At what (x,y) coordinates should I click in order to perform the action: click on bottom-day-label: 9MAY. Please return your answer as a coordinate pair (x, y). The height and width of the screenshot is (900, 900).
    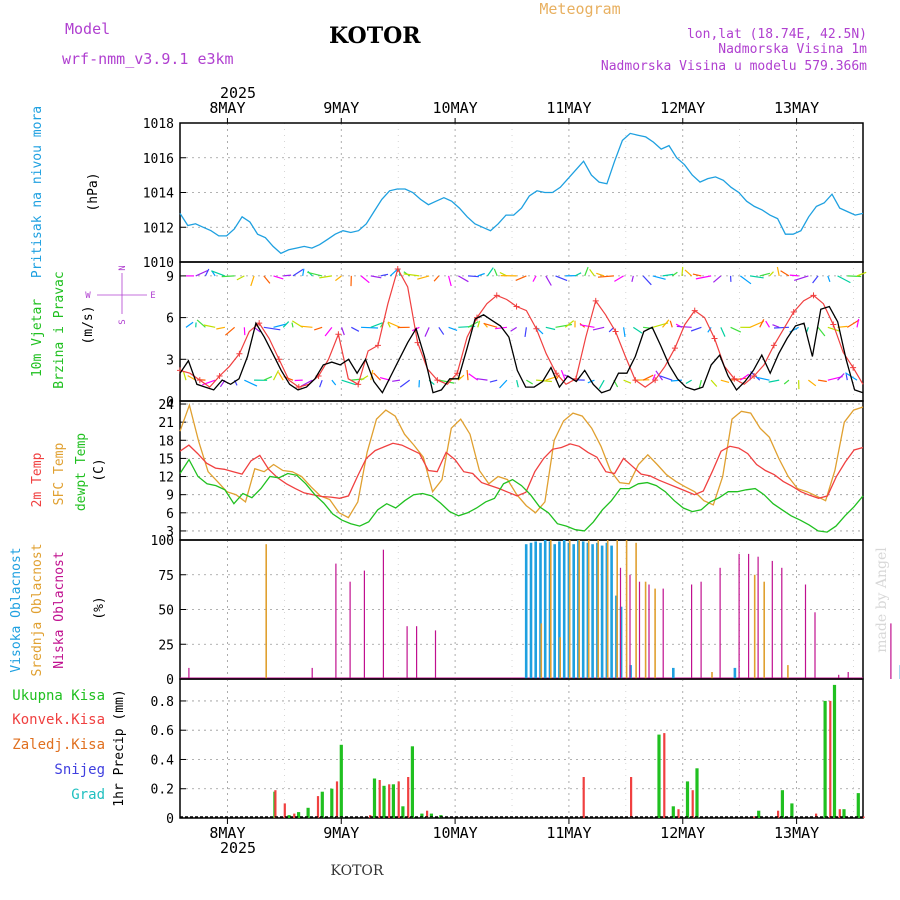
    Looking at the image, I should click on (341, 833).